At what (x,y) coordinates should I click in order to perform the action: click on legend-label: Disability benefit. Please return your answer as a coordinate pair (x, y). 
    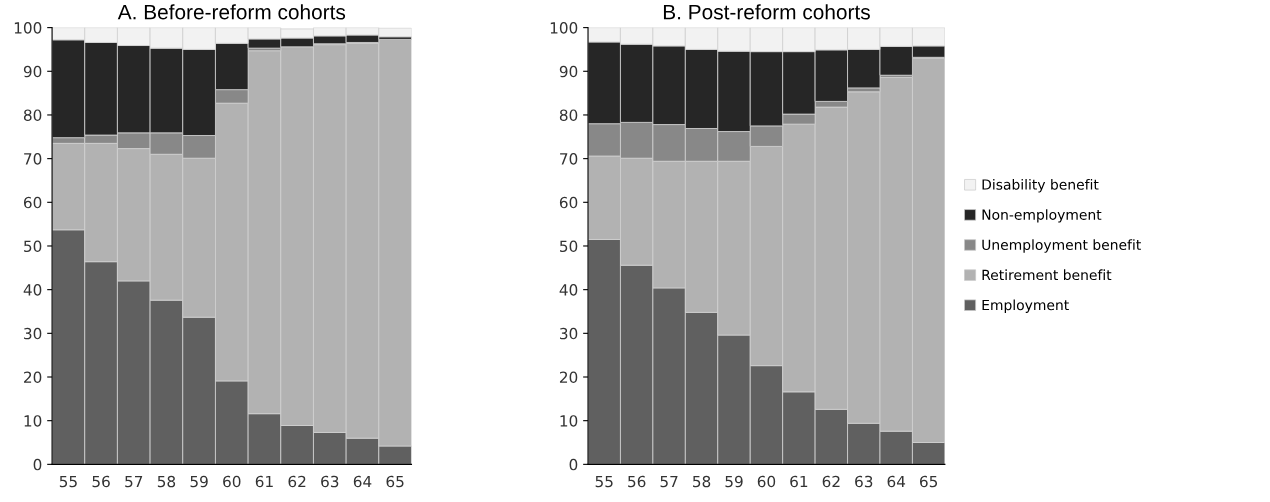
    Looking at the image, I should click on (1040, 186).